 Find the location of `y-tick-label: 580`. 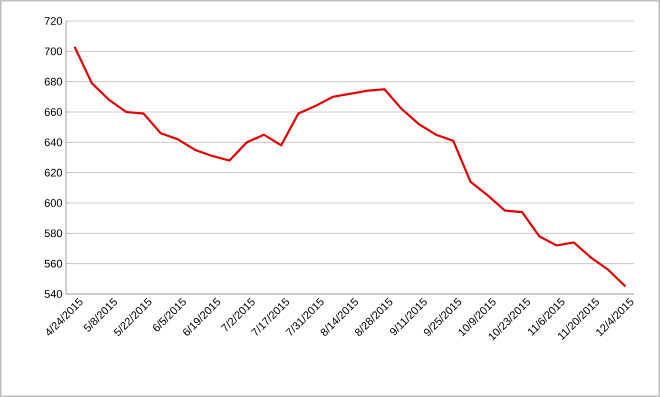

y-tick-label: 580 is located at coordinates (53, 233).